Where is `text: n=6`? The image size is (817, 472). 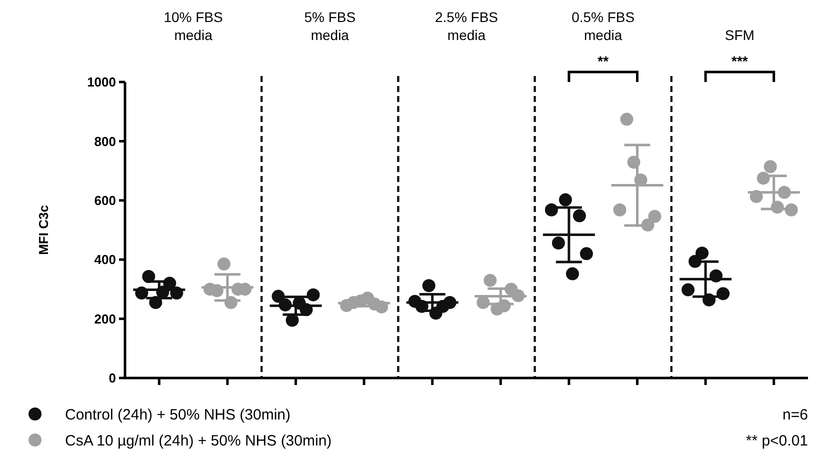
text: n=6 is located at coordinates (795, 415).